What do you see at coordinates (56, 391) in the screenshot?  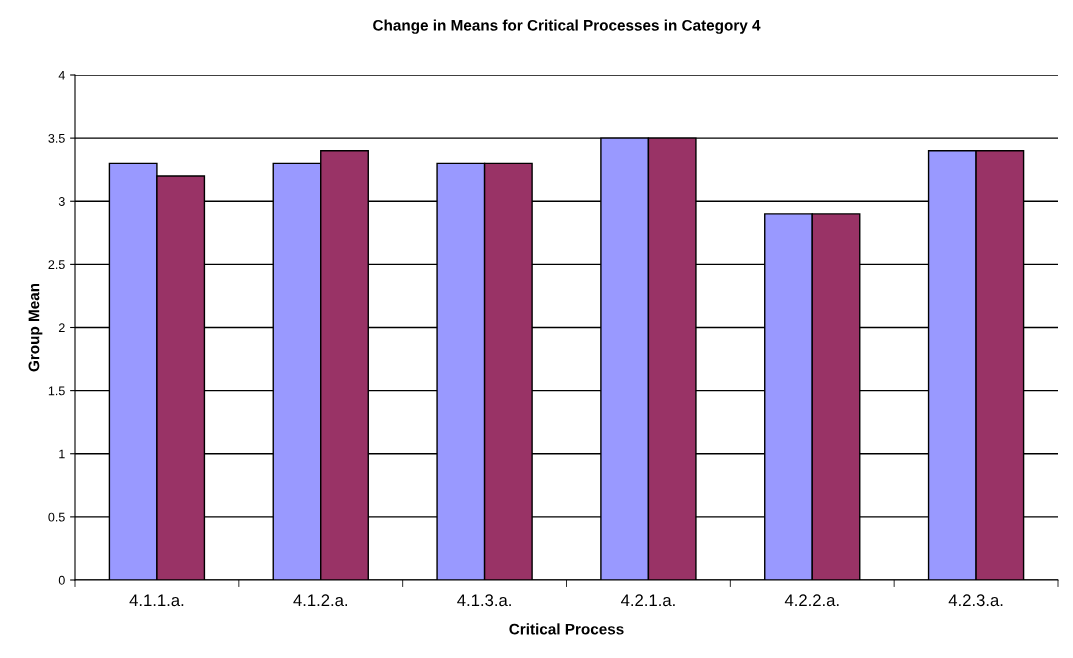 I see `y-tick-label: 1.5` at bounding box center [56, 391].